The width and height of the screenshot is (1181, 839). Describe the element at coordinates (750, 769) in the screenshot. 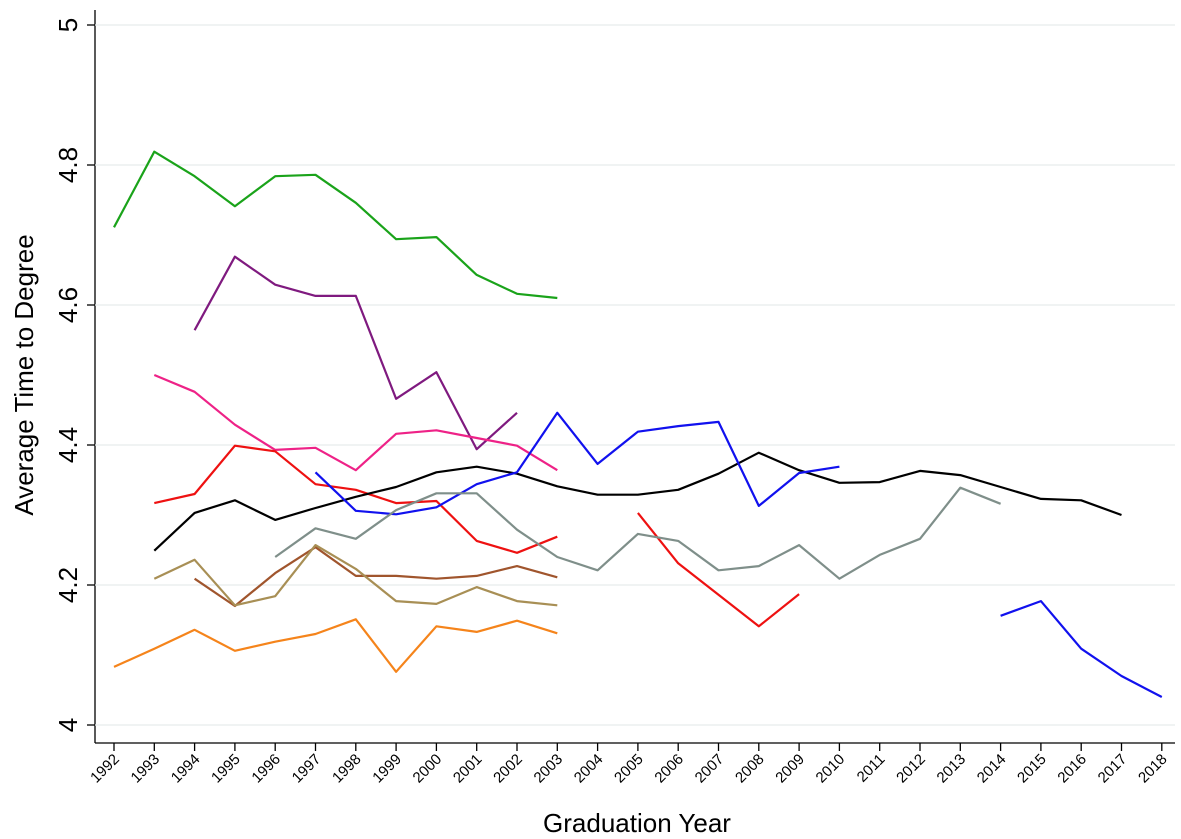

I see `x-tick-label: 2008` at that location.